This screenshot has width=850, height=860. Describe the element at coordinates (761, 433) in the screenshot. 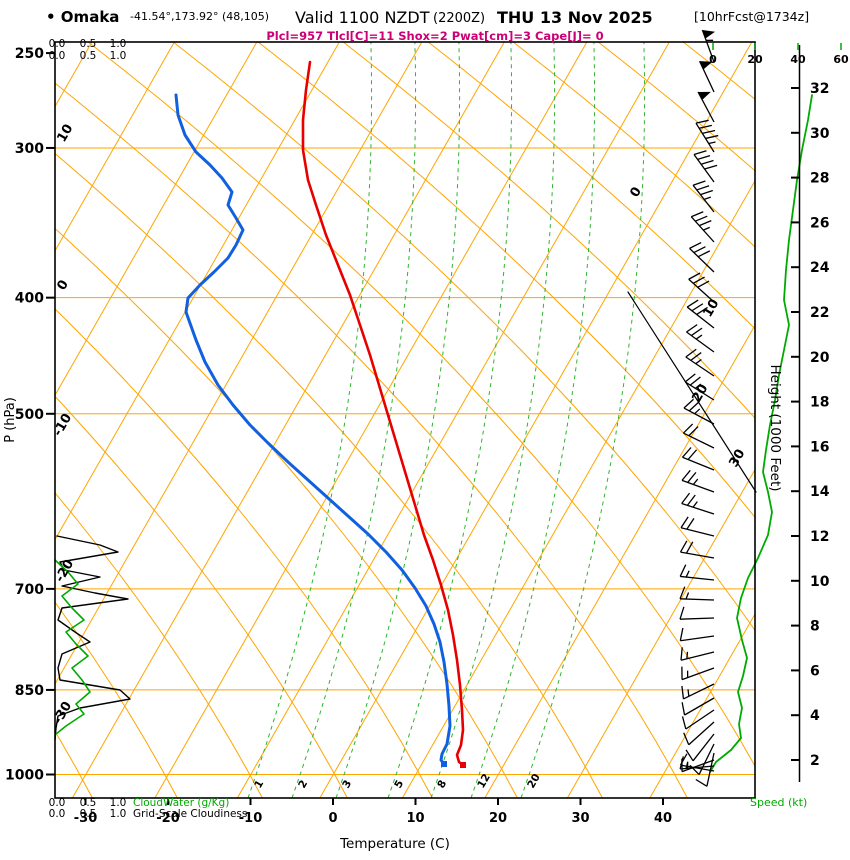

I see `wind-speed-trace` at that location.